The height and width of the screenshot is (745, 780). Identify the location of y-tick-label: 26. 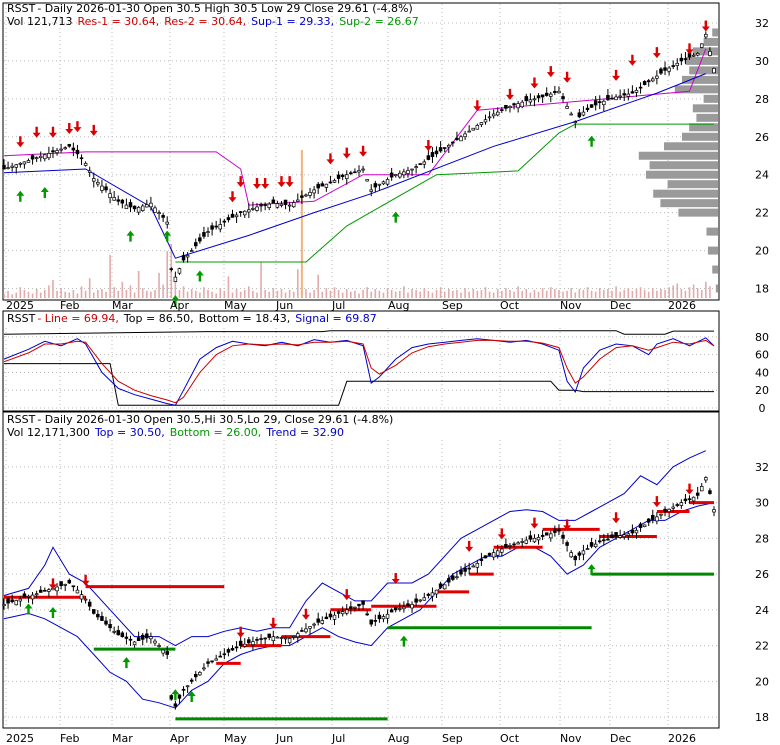
(762, 574).